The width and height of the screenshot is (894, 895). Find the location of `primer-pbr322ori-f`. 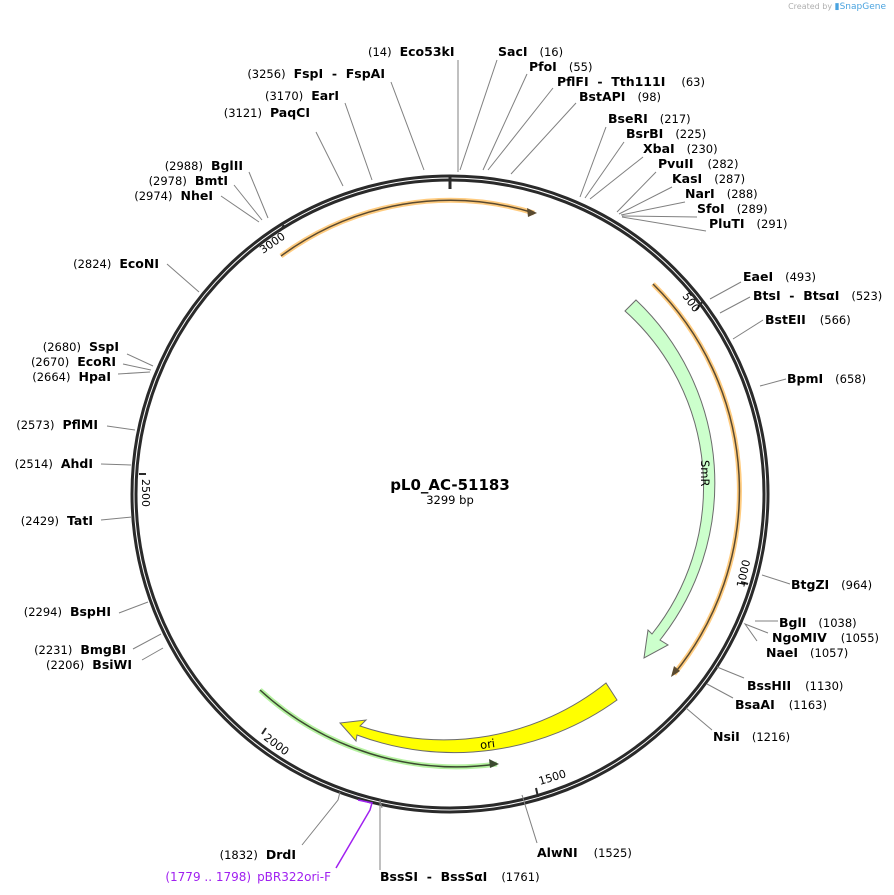

primer-pbr322ori-f is located at coordinates (354, 834).